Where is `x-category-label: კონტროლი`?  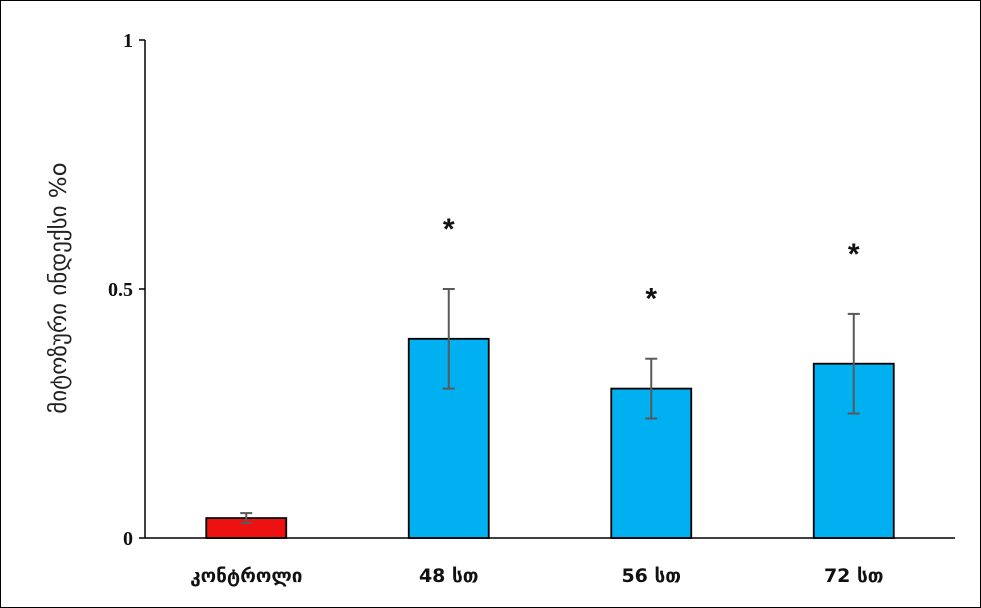 x-category-label: კონტროლი is located at coordinates (246, 576).